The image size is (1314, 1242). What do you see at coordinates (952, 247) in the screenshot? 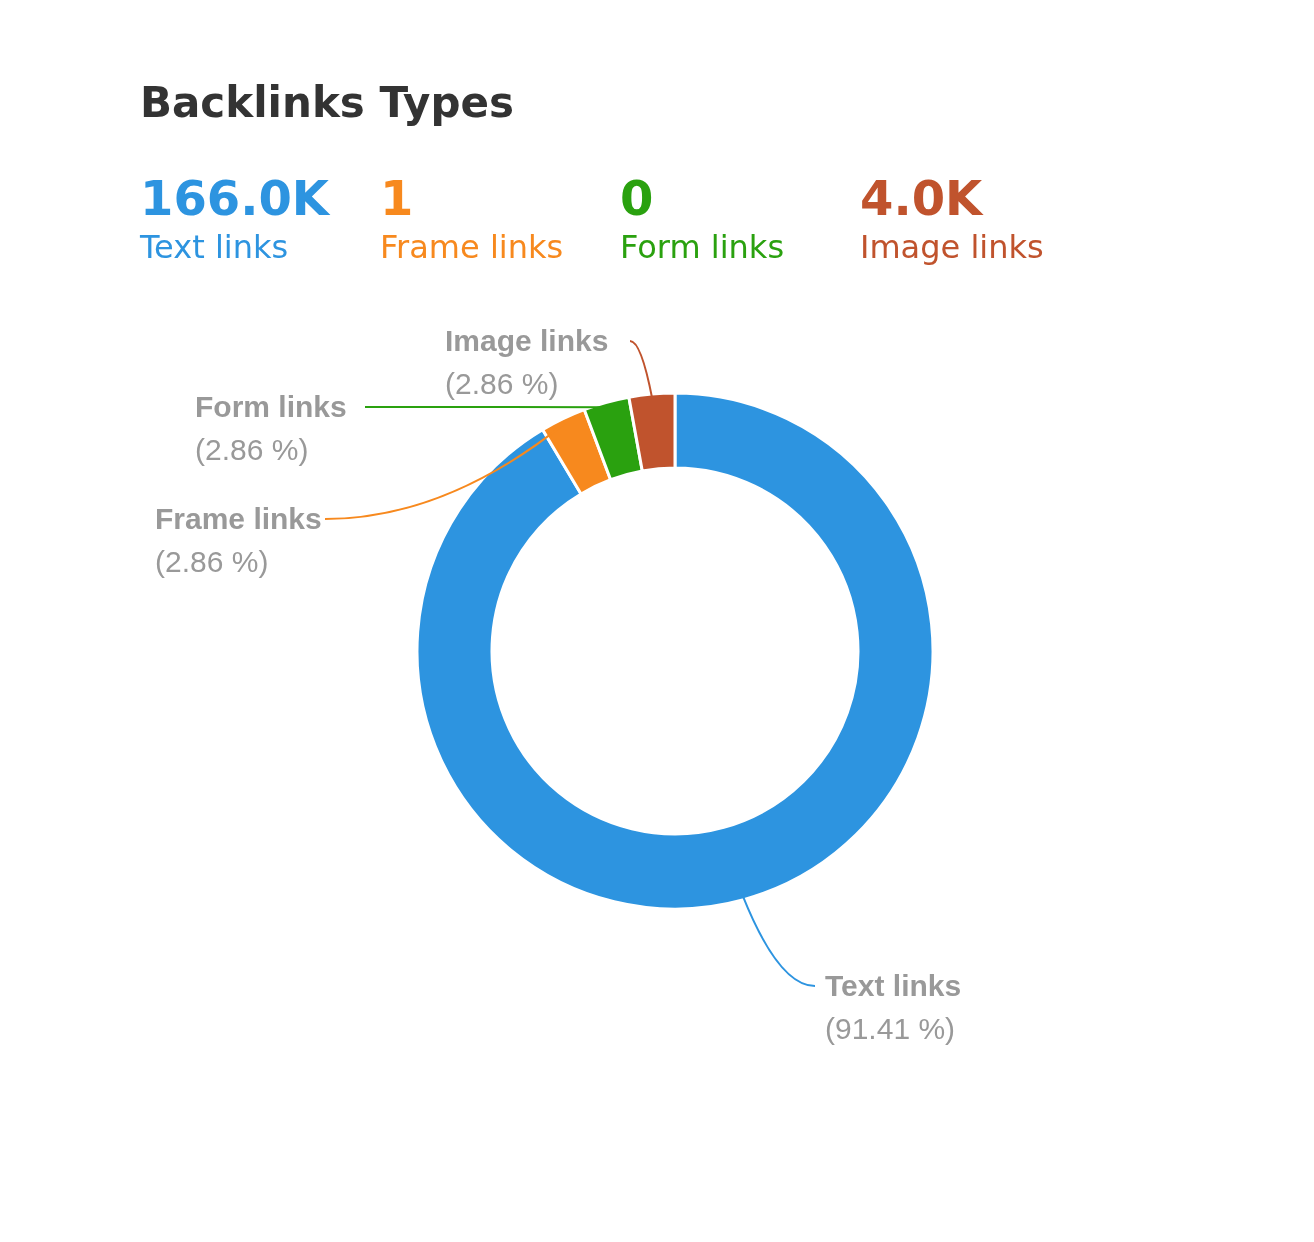
I see `category-label: Image links` at bounding box center [952, 247].